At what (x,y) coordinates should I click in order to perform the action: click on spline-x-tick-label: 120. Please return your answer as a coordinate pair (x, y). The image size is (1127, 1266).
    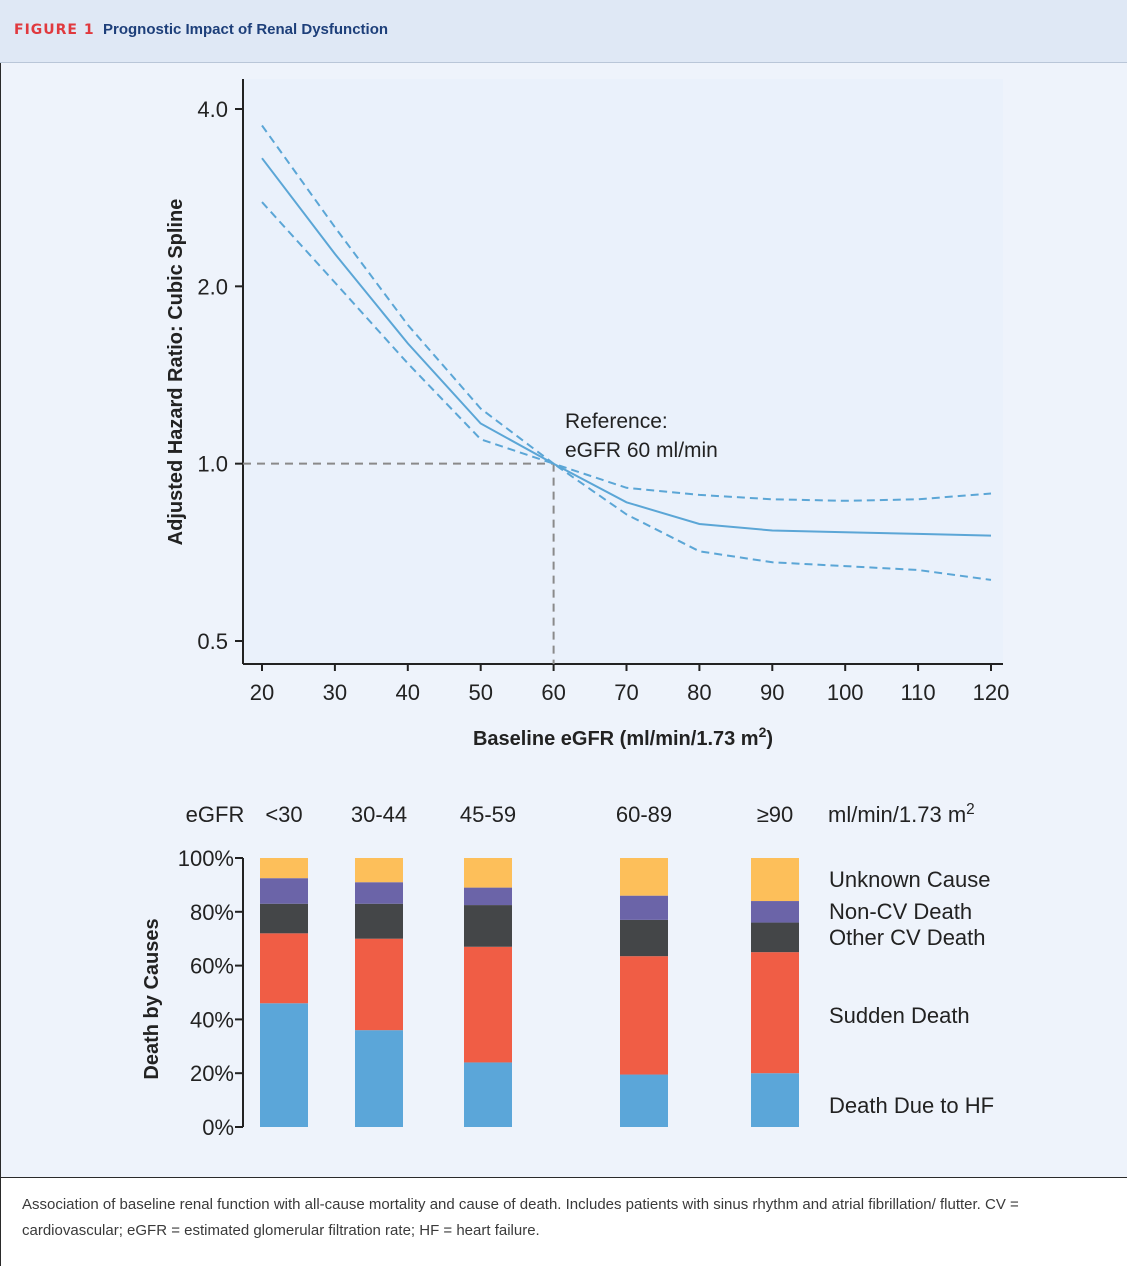
    Looking at the image, I should click on (991, 692).